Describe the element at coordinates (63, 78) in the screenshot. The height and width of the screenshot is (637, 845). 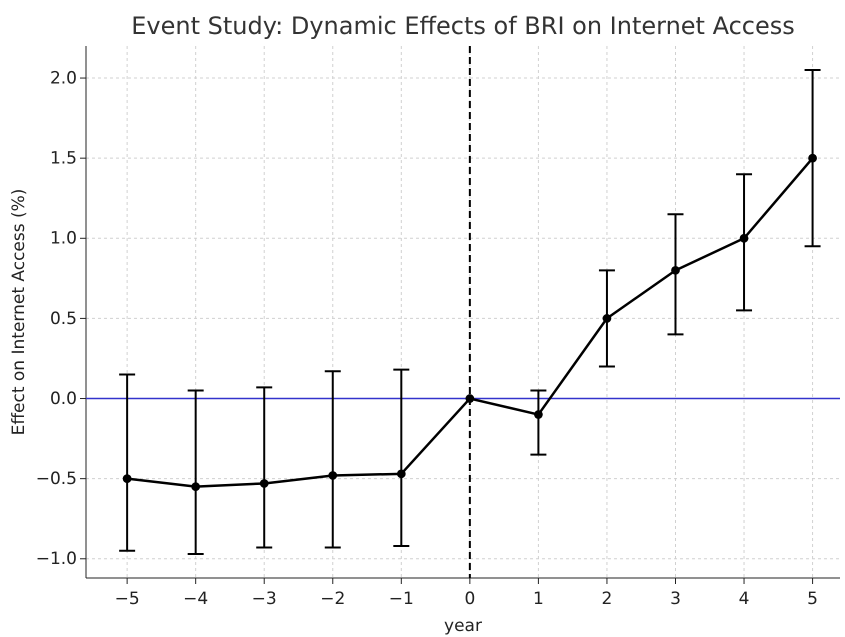
I see `y-tick-label: 2.0` at that location.